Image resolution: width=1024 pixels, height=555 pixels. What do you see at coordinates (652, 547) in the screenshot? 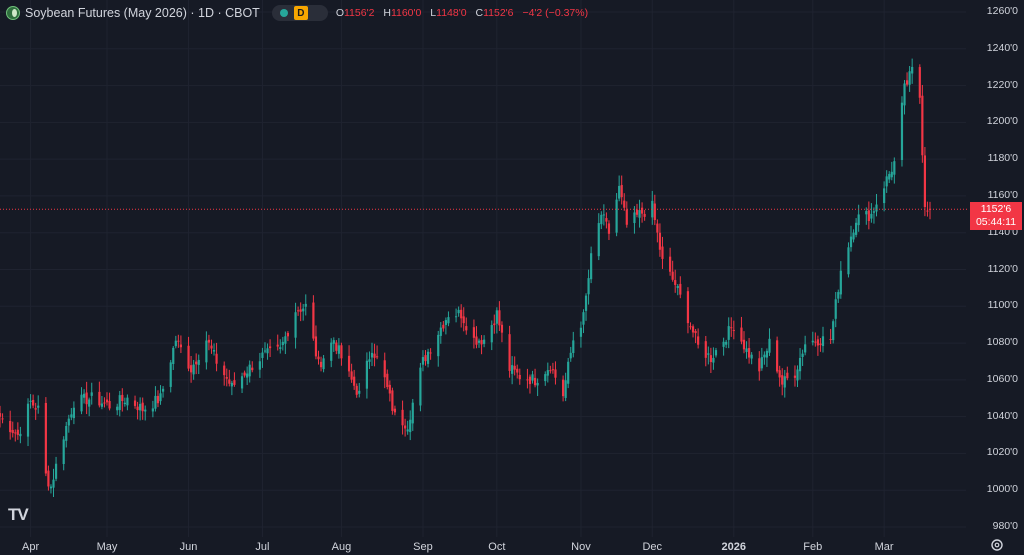
I see `time-tick-label: Dec` at bounding box center [652, 547].